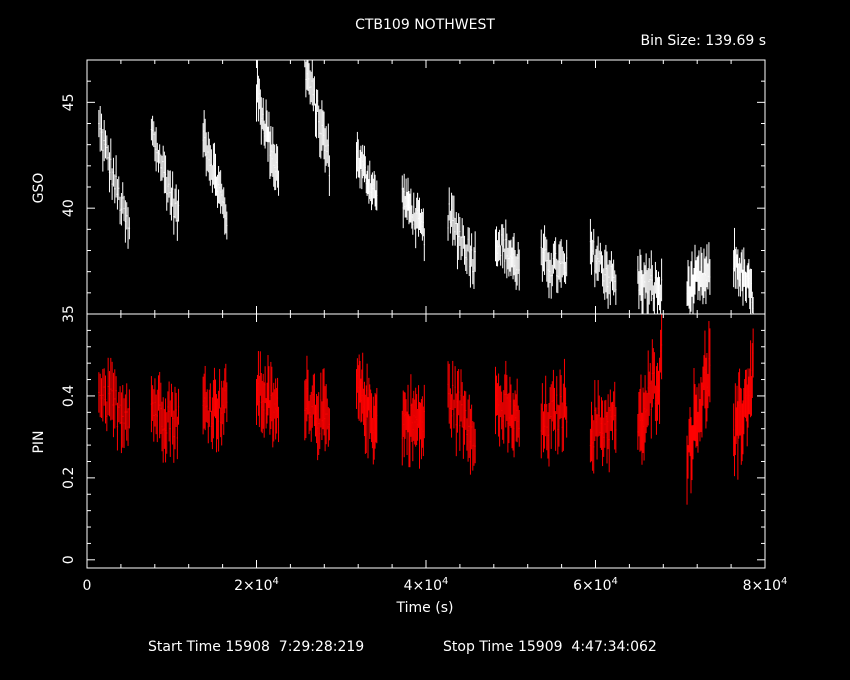  What do you see at coordinates (69, 478) in the screenshot?
I see `pin-ytick-label: 0.2` at bounding box center [69, 478].